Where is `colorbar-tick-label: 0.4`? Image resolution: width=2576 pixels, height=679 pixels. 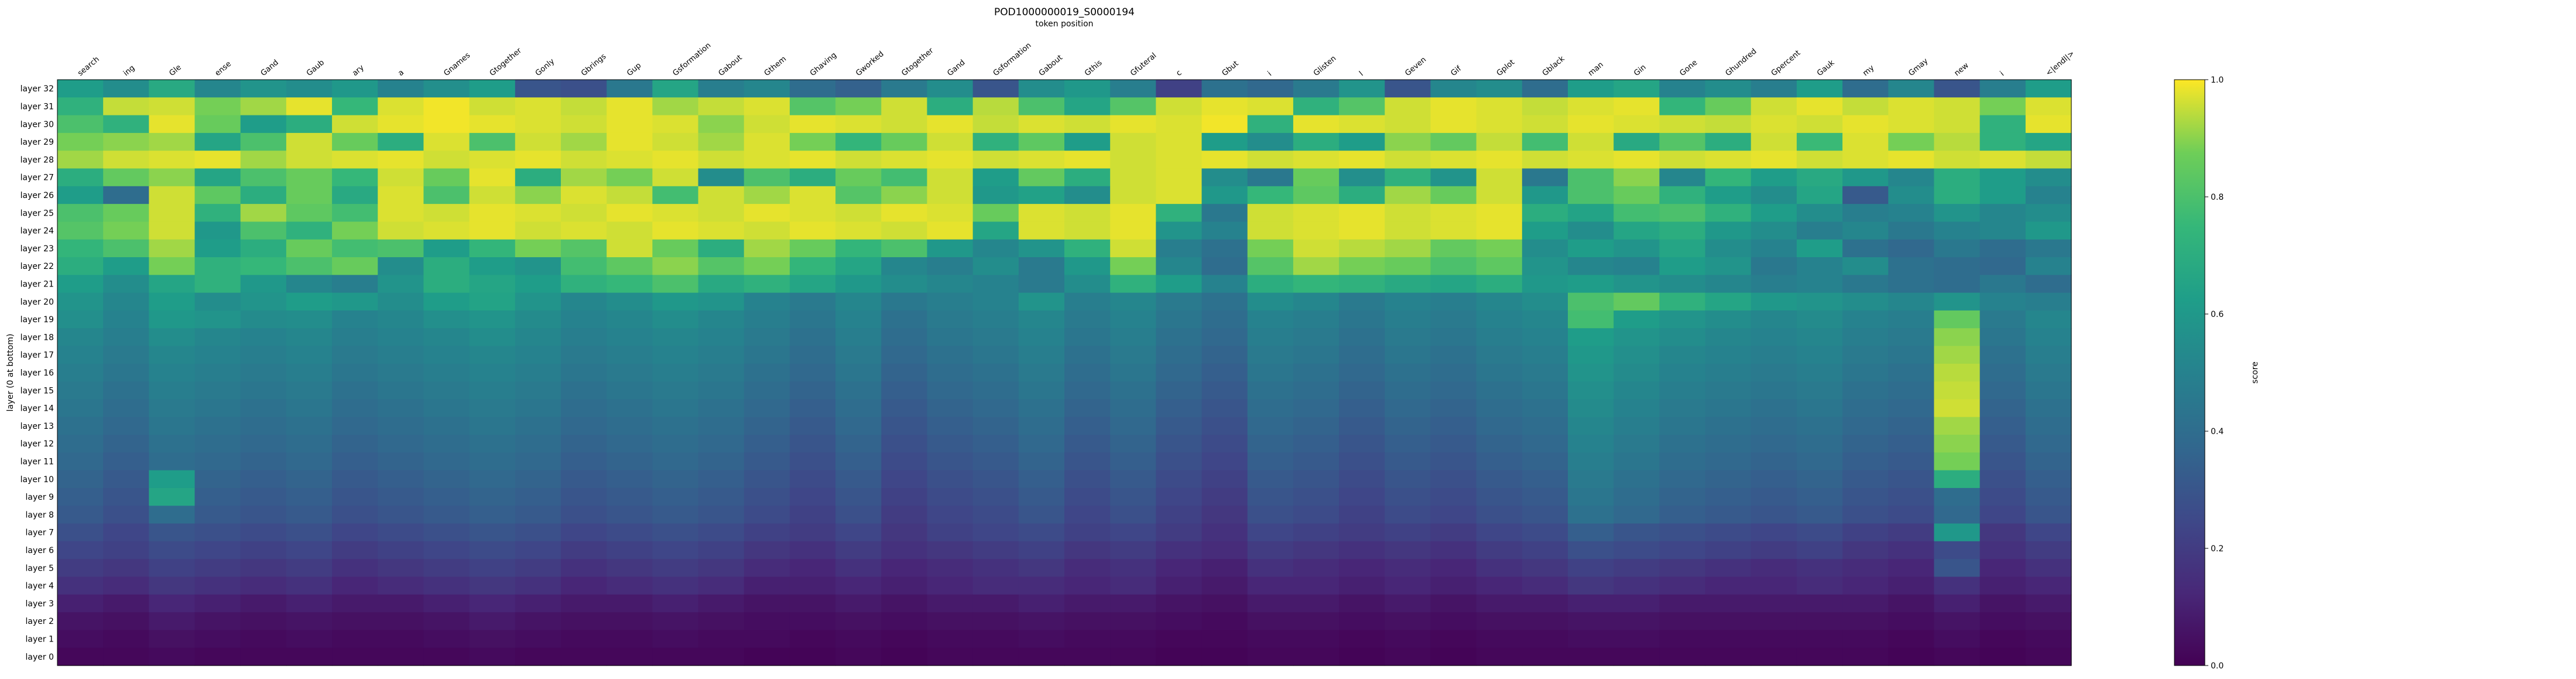 colorbar-tick-label: 0.4 is located at coordinates (2217, 431).